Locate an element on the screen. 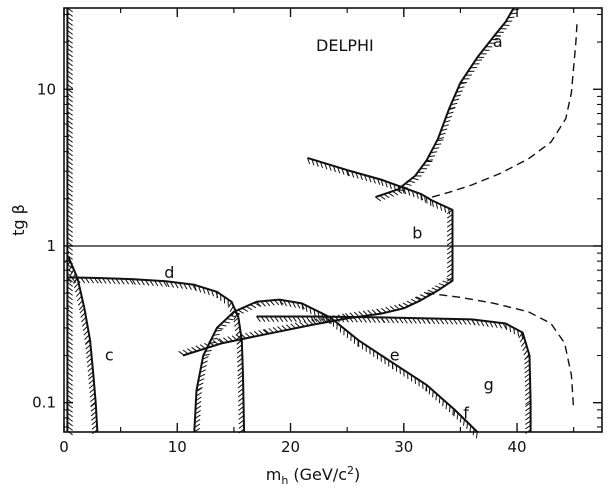 Image resolution: width=614 pixels, height=491 pixels. y-tick-label: 0.1 is located at coordinates (44, 403).